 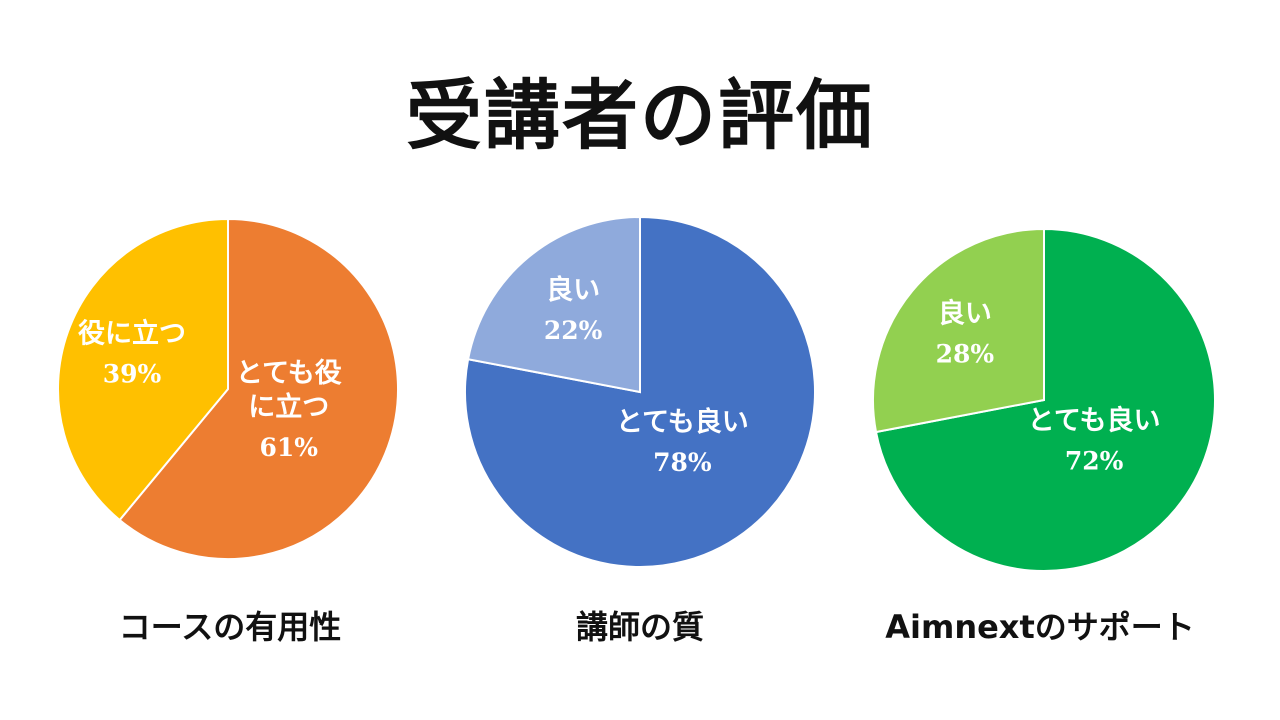 I want to click on slice-value-label: 78%, so click(x=682, y=462).